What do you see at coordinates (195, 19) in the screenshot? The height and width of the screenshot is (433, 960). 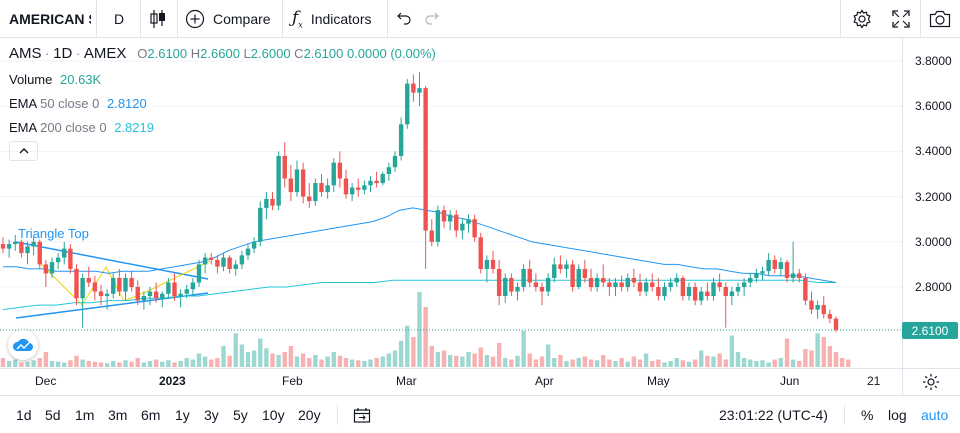 I see `plus-circle-icon` at bounding box center [195, 19].